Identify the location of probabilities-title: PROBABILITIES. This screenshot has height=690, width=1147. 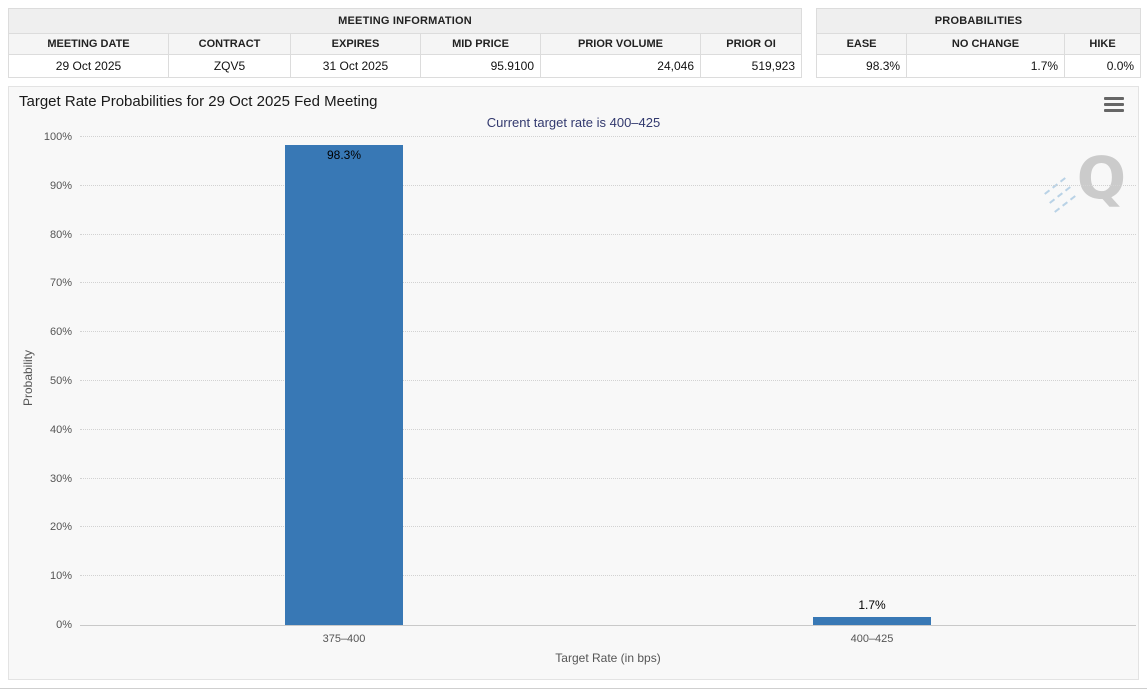
(979, 21).